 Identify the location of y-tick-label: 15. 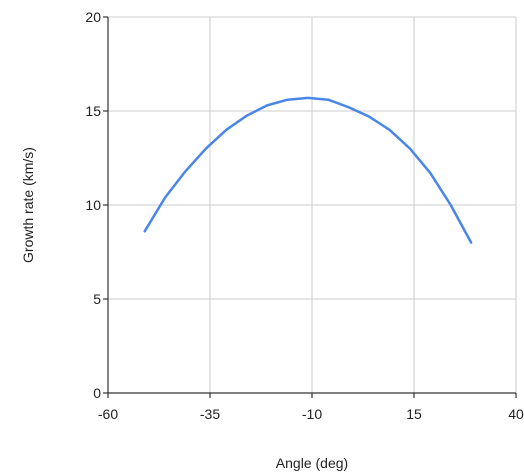
(93, 111).